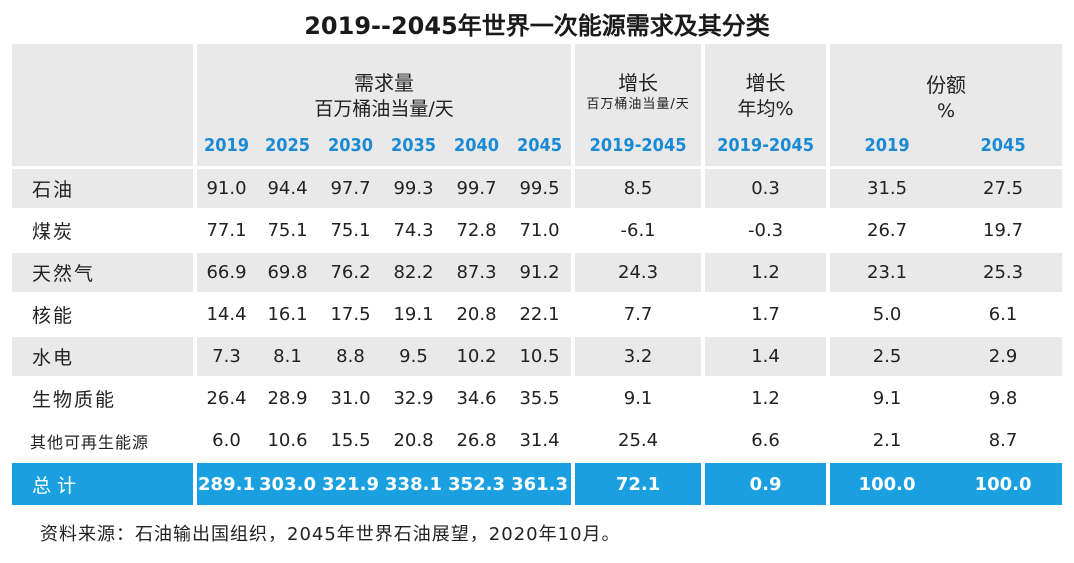 The width and height of the screenshot is (1074, 563). I want to click on table-cell: 16.1, so click(287, 313).